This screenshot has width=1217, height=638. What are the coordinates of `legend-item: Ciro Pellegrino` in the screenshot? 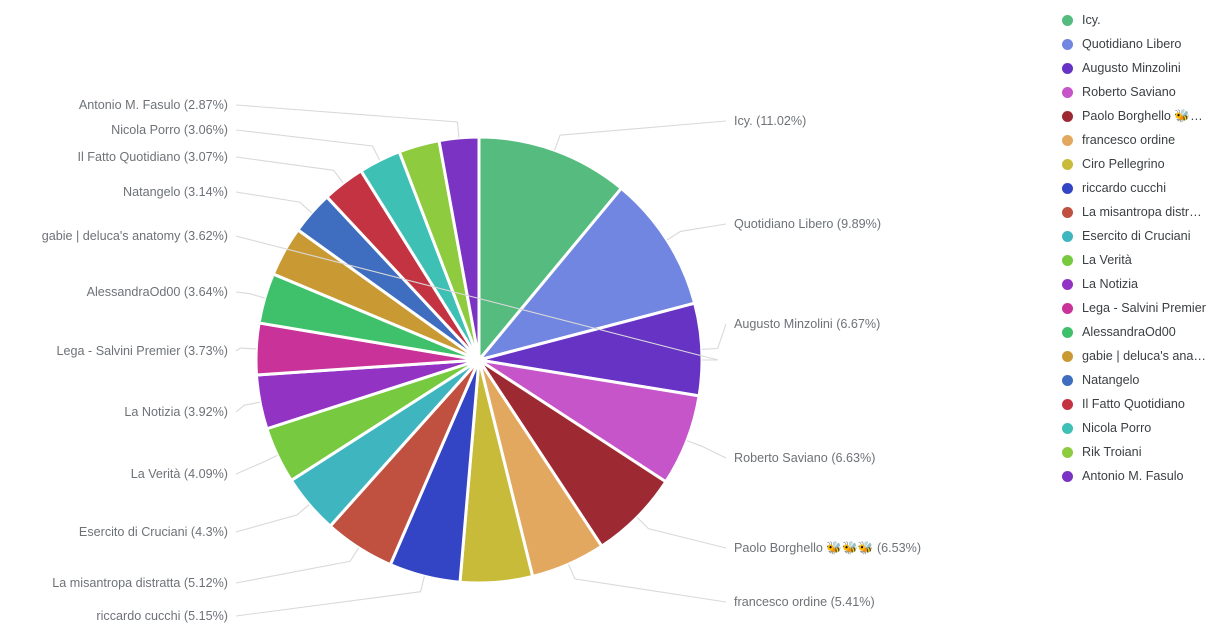 It's located at (1139, 164).